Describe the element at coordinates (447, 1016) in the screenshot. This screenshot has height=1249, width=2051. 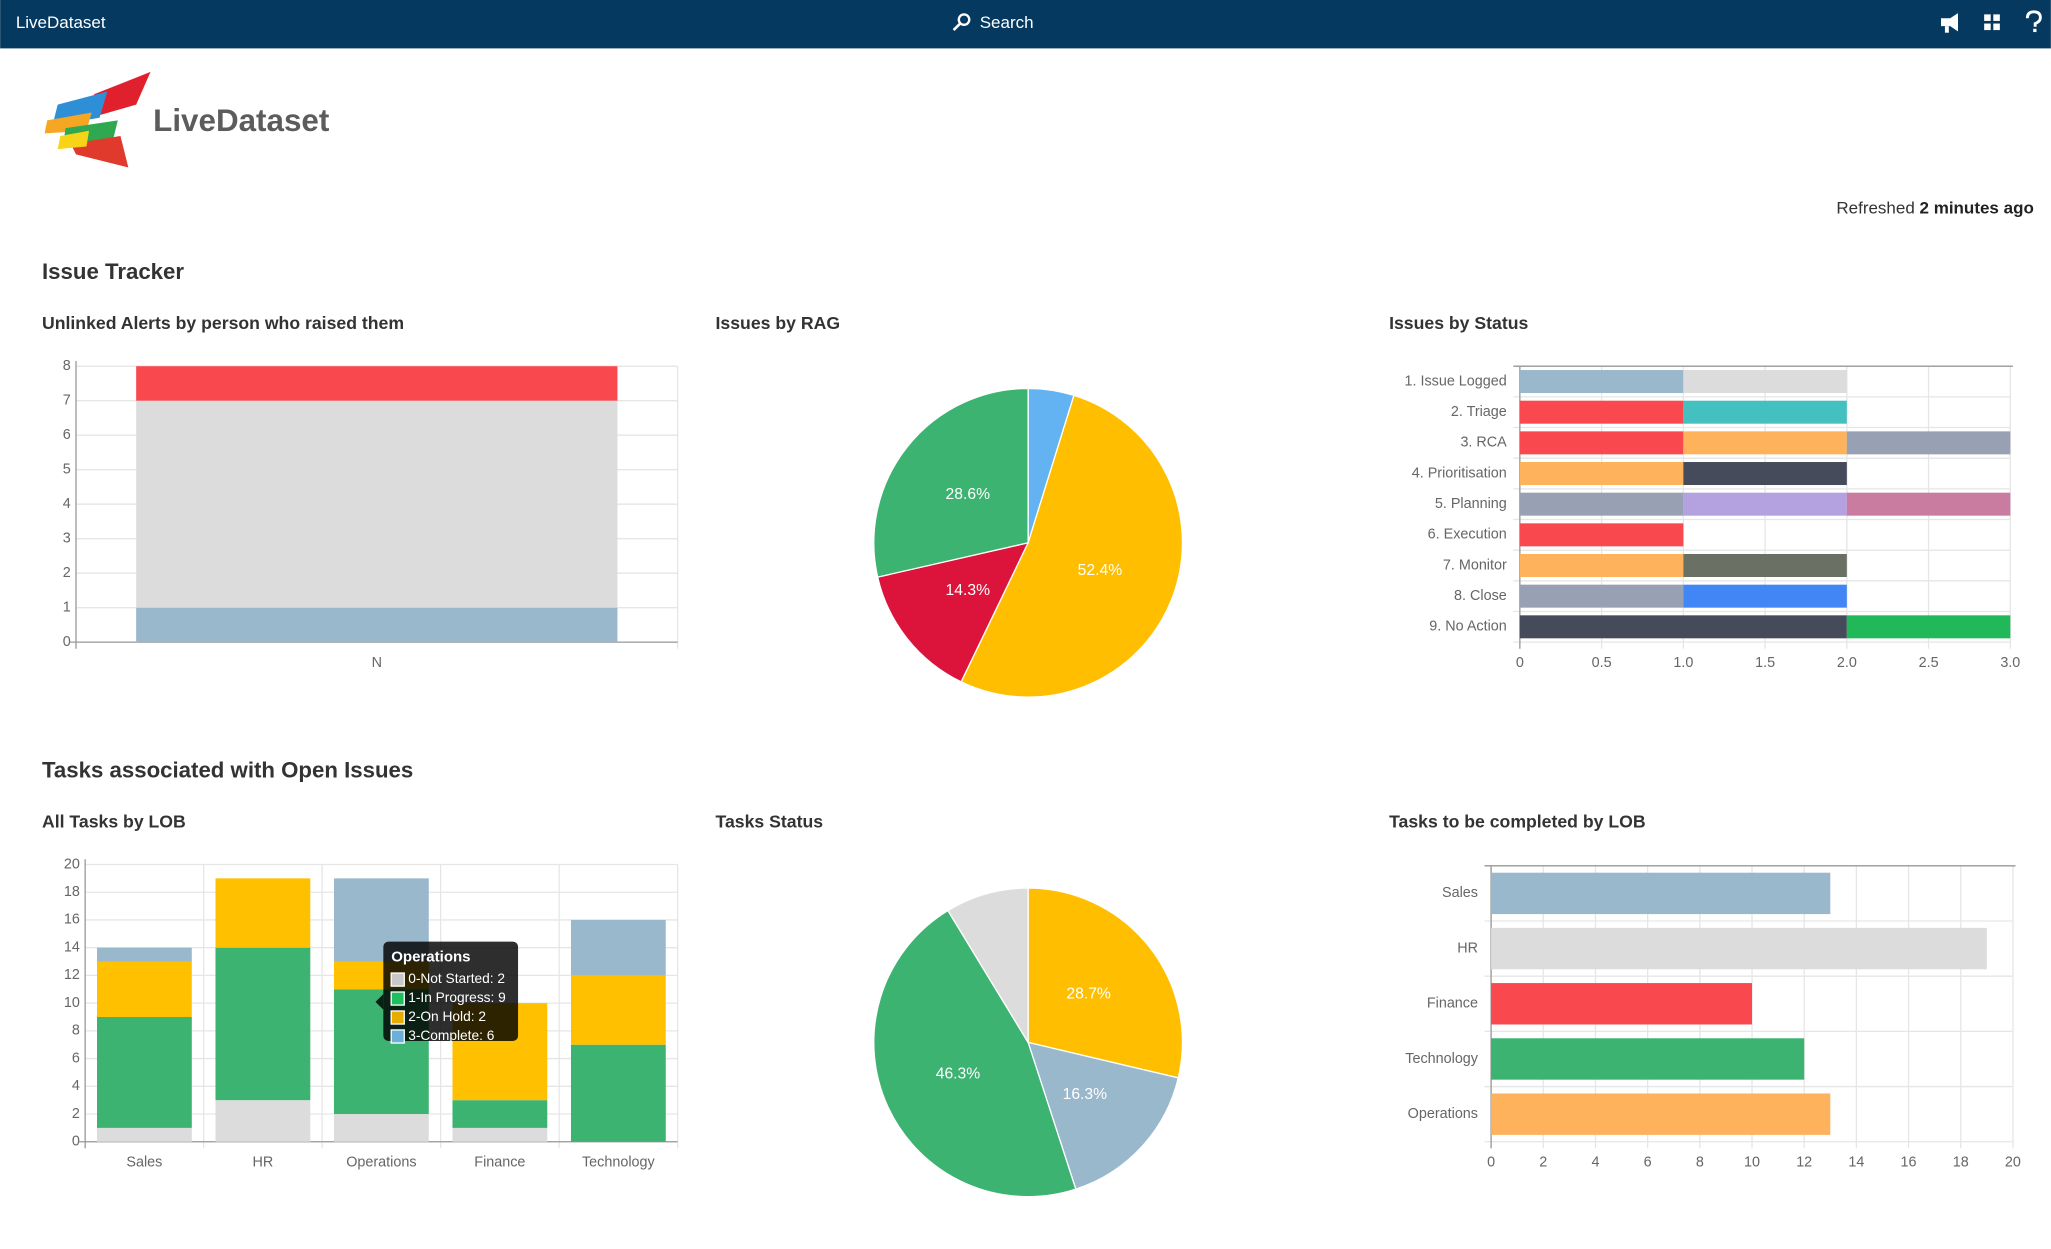
I see `tooltip-item: 2-On Hold: 2` at that location.